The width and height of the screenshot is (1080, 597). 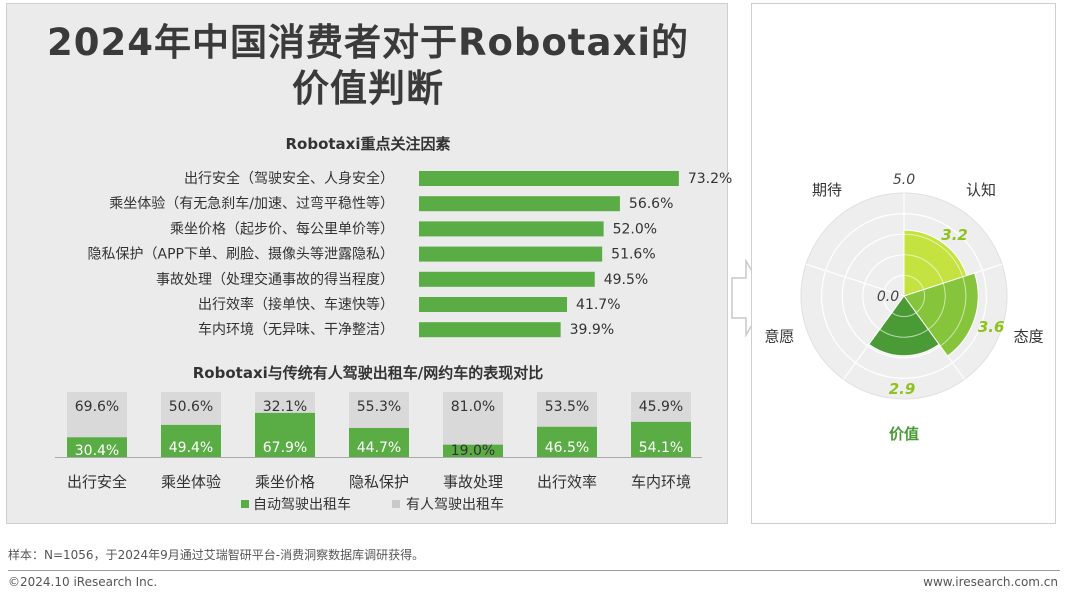 What do you see at coordinates (97, 407) in the screenshot?
I see `human-driven-value-label: 69.6%` at bounding box center [97, 407].